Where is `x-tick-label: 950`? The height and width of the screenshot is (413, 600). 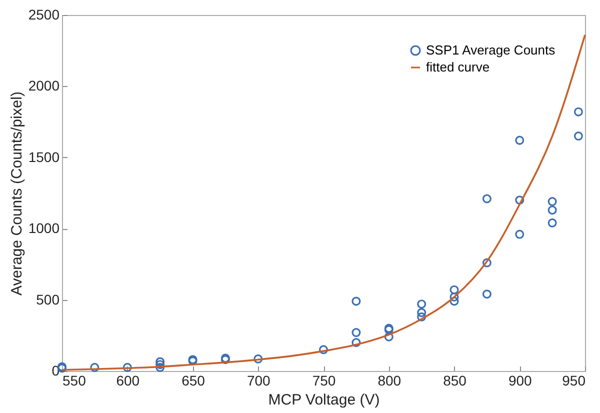 x-tick-label: 950 is located at coordinates (574, 380).